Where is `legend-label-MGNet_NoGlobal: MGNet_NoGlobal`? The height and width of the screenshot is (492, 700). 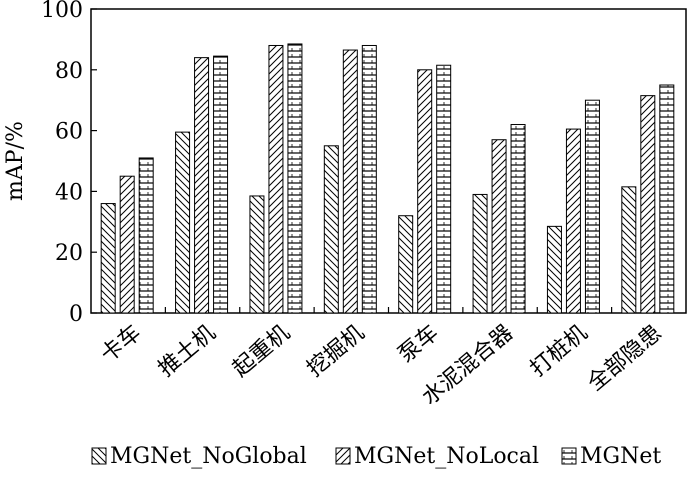
legend-label-MGNet_NoGlobal: MGNet_NoGlobal is located at coordinates (208, 456).